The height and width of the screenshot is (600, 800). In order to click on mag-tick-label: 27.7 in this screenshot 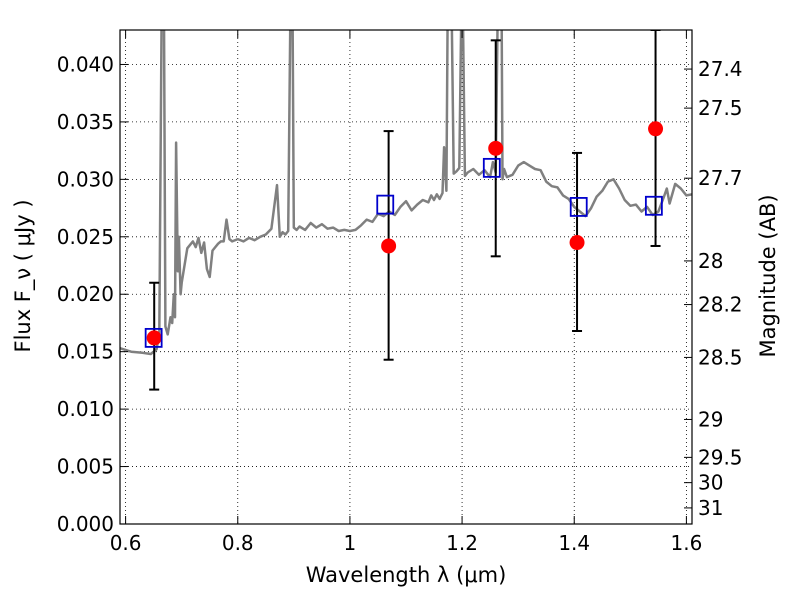, I will do `click(720, 178)`.